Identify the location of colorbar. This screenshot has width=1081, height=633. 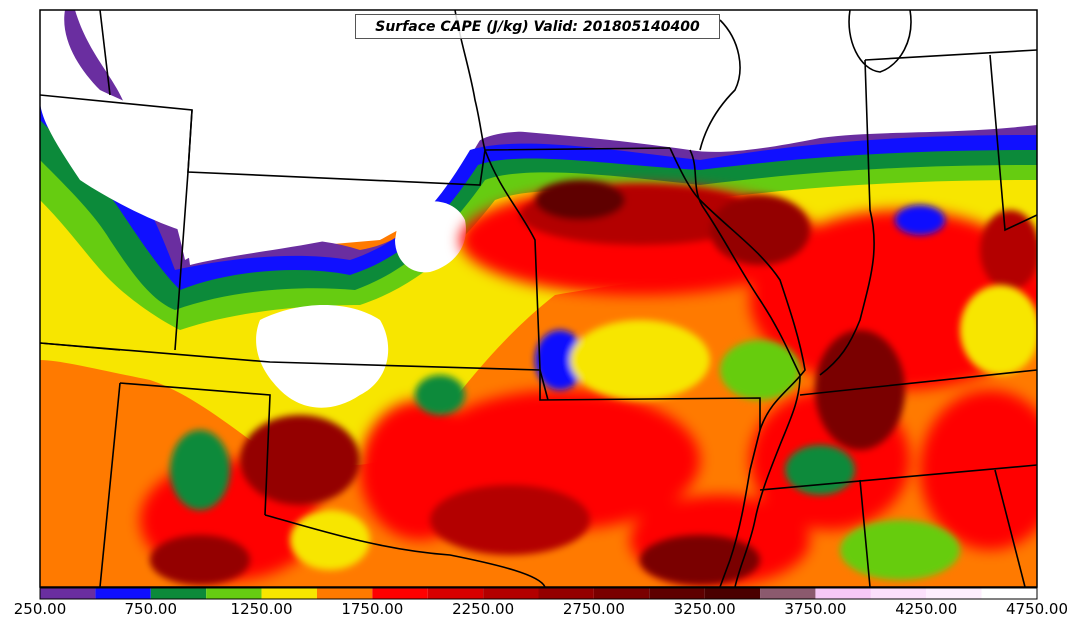
(538, 593).